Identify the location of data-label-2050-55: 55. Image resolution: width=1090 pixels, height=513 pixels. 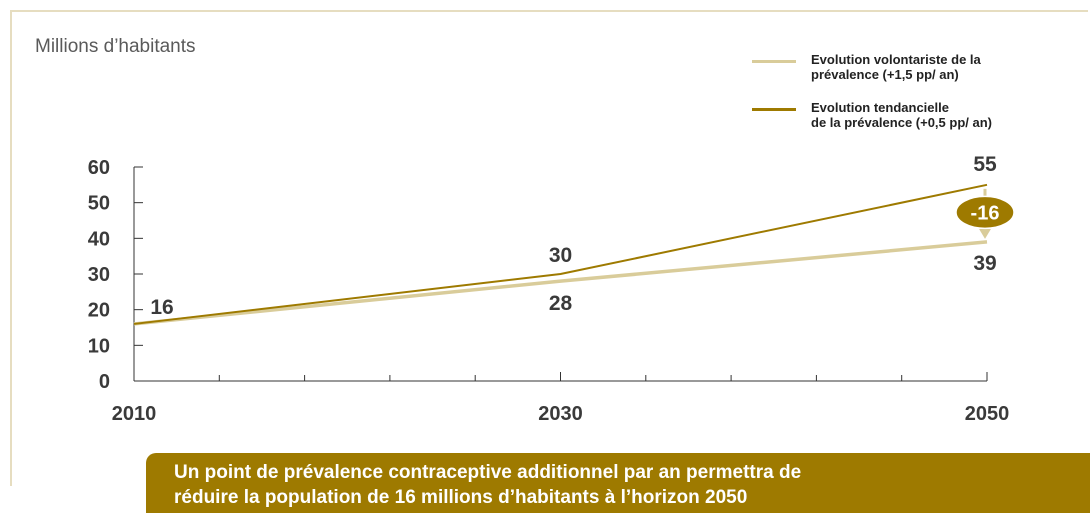
(985, 164).